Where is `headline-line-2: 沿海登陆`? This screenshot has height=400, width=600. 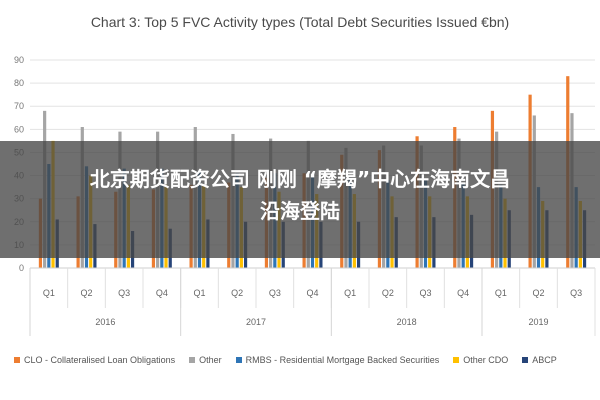
headline-line-2: 沿海登陆 is located at coordinates (300, 211).